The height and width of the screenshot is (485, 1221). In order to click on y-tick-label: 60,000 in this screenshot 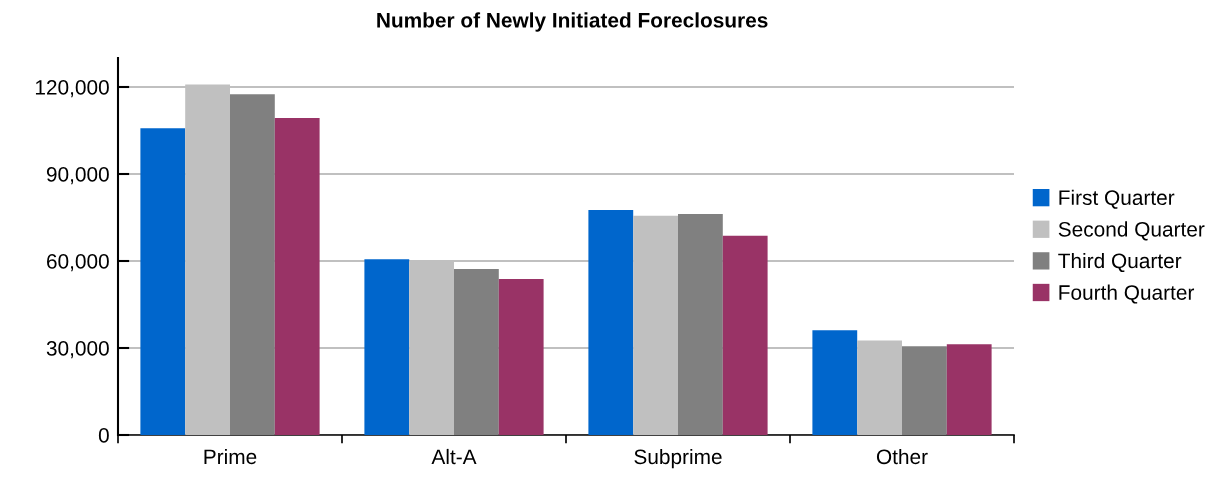, I will do `click(78, 263)`.